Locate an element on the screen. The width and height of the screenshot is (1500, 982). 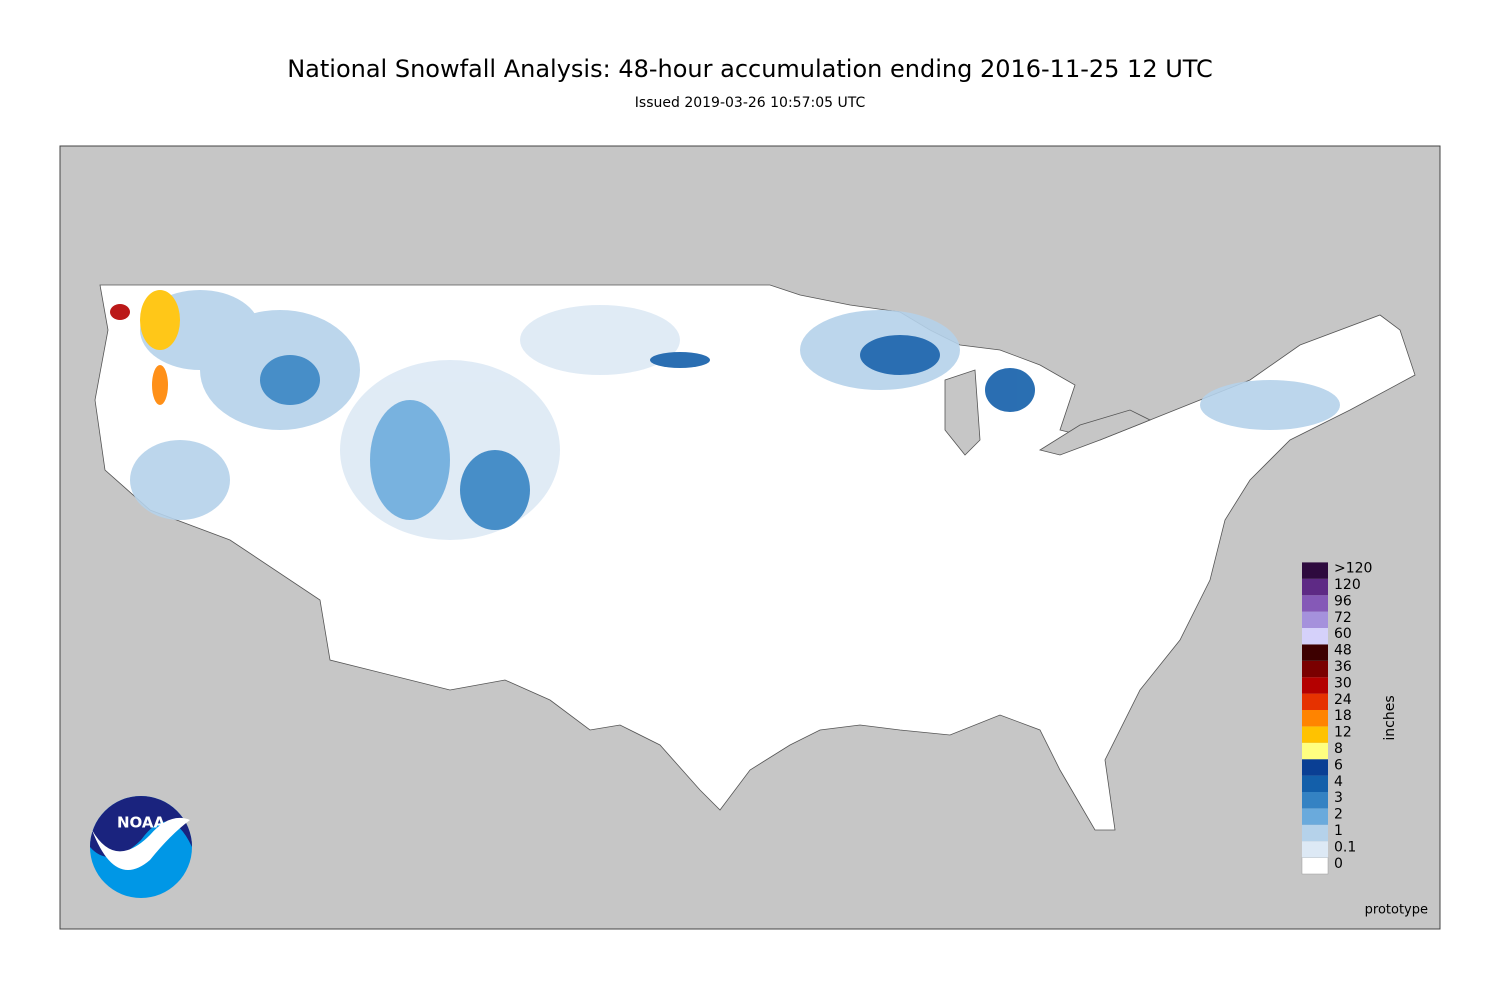
legend-label: >120 is located at coordinates (1353, 569).